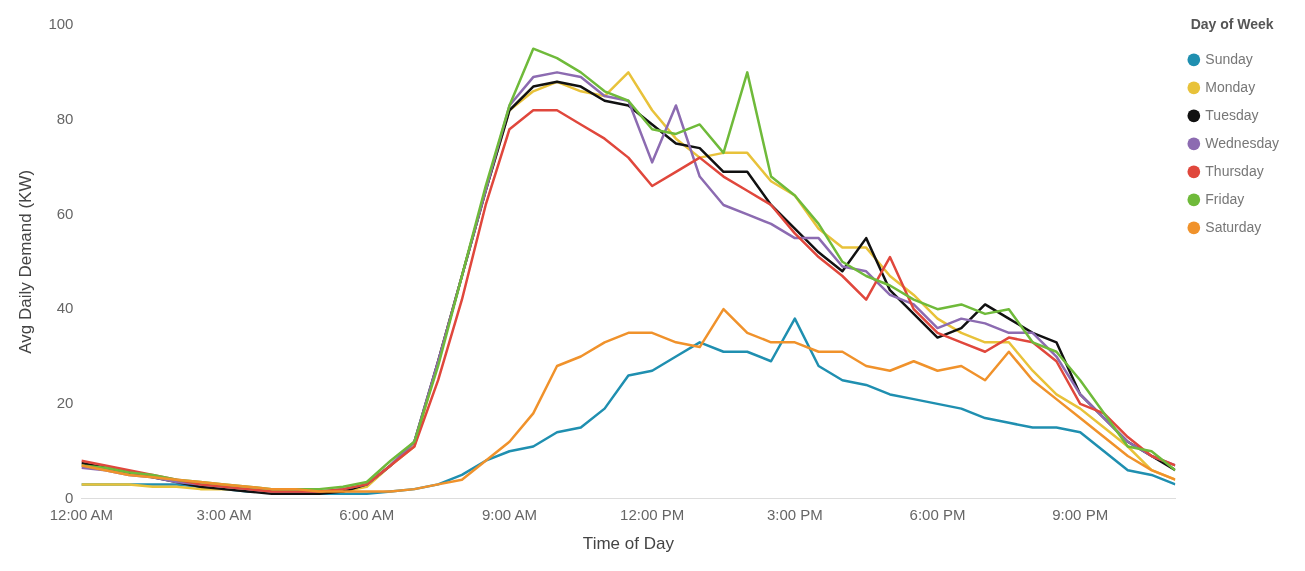 This screenshot has height=571, width=1305. I want to click on legend-title: Day of Week, so click(1232, 23).